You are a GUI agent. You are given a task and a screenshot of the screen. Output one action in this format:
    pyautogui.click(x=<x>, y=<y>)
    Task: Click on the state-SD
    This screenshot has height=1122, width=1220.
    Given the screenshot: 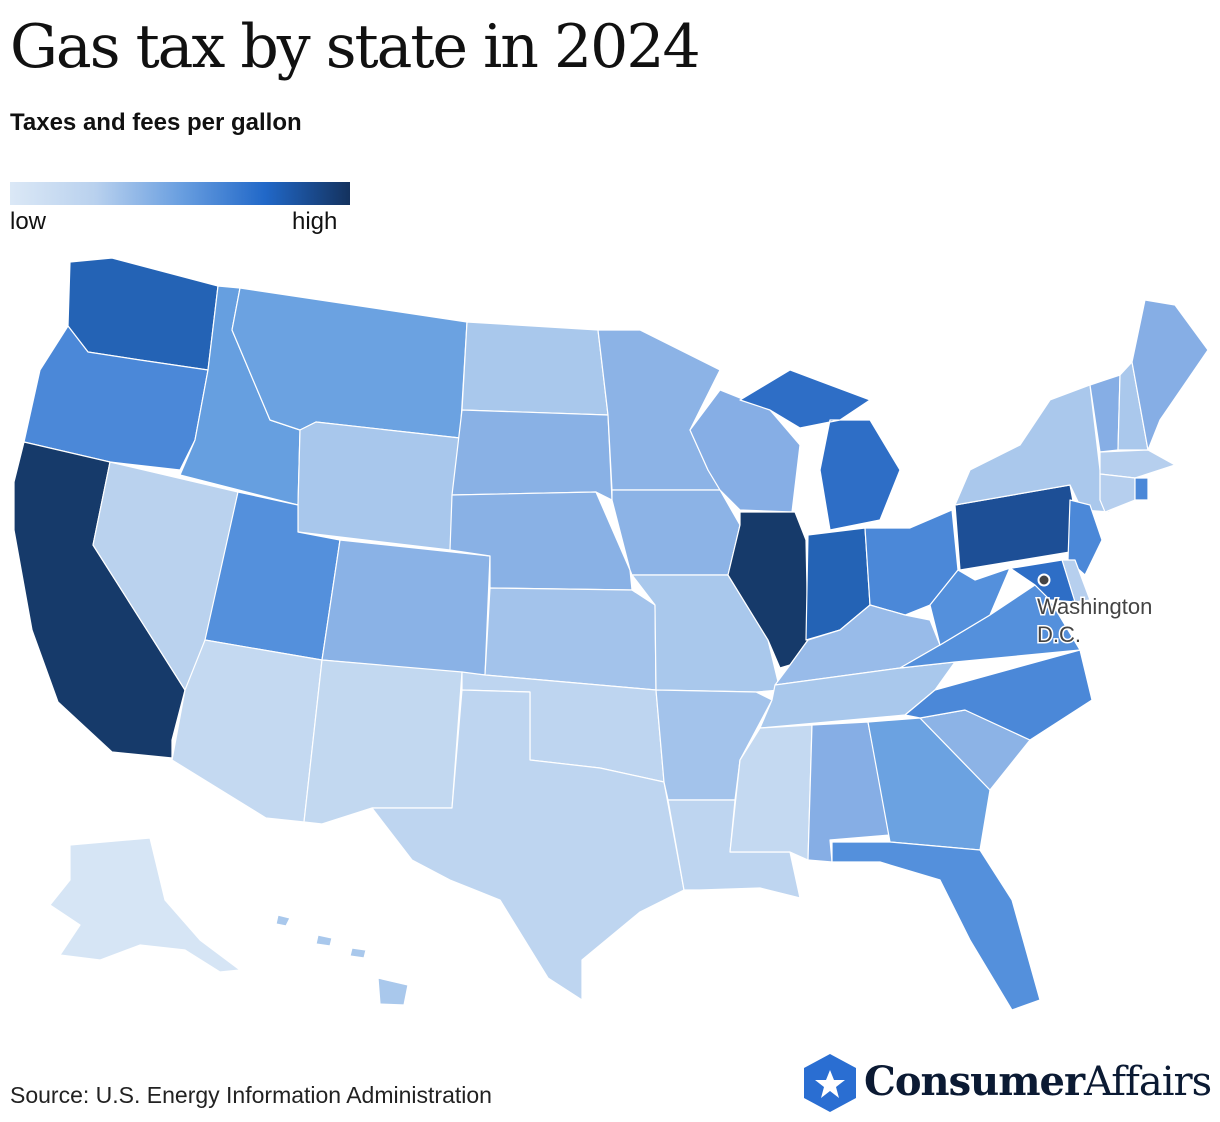 What is the action you would take?
    pyautogui.click(x=532, y=455)
    